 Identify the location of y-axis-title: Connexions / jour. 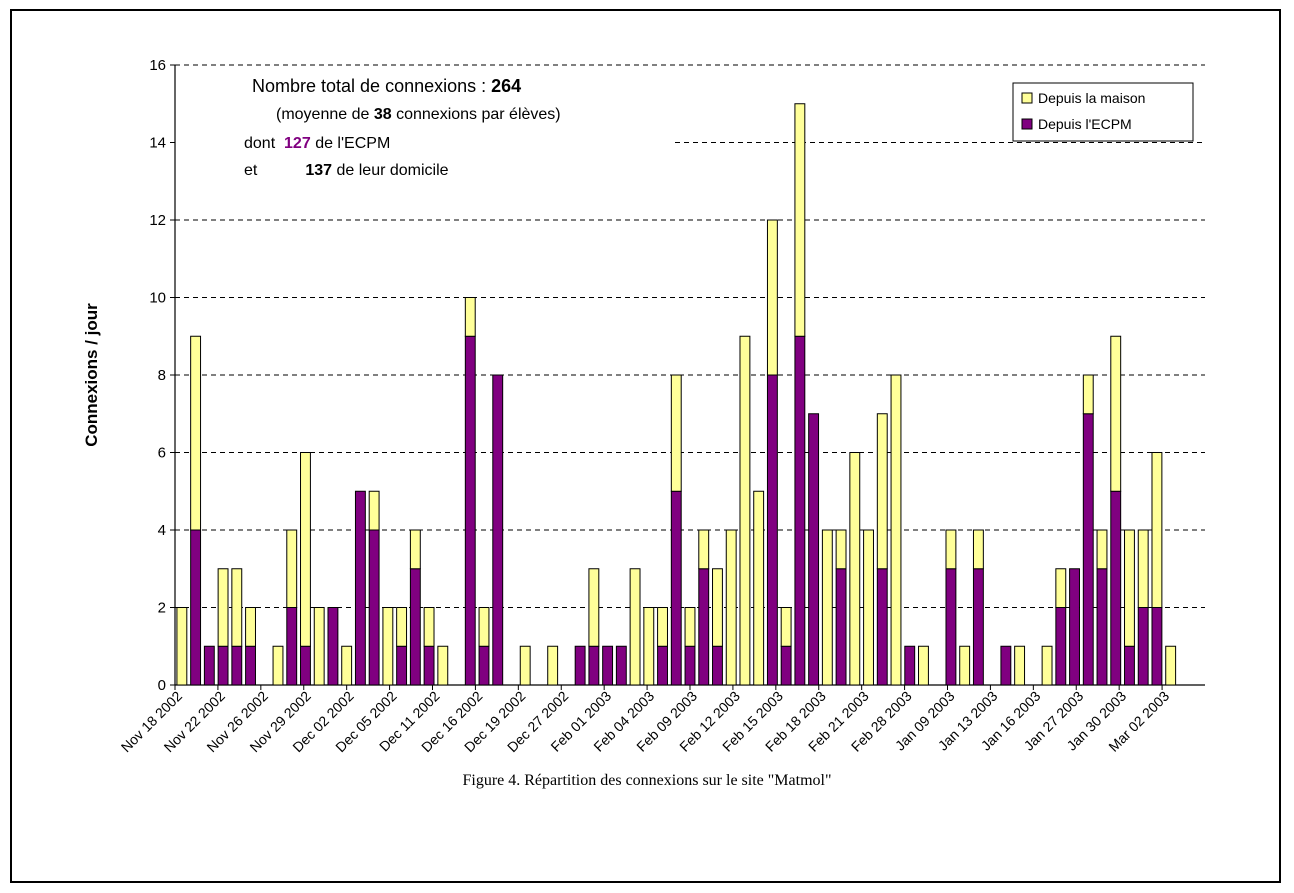
(91, 375).